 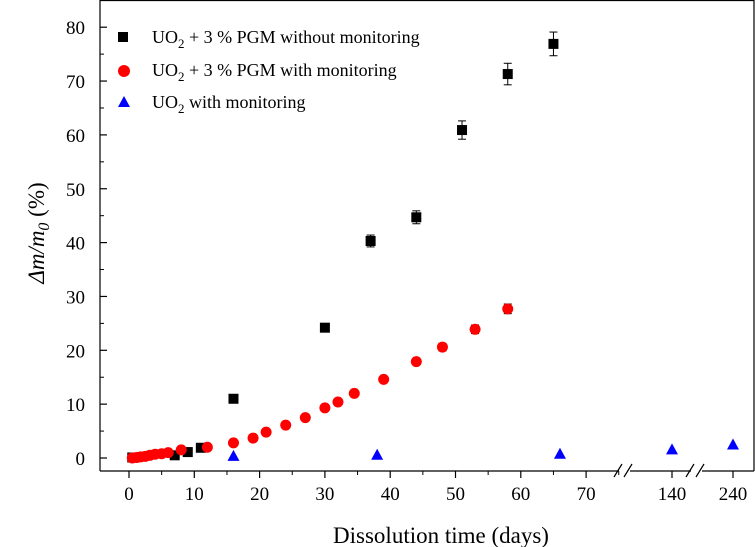 I want to click on y-tick-label: 80, so click(x=75, y=28).